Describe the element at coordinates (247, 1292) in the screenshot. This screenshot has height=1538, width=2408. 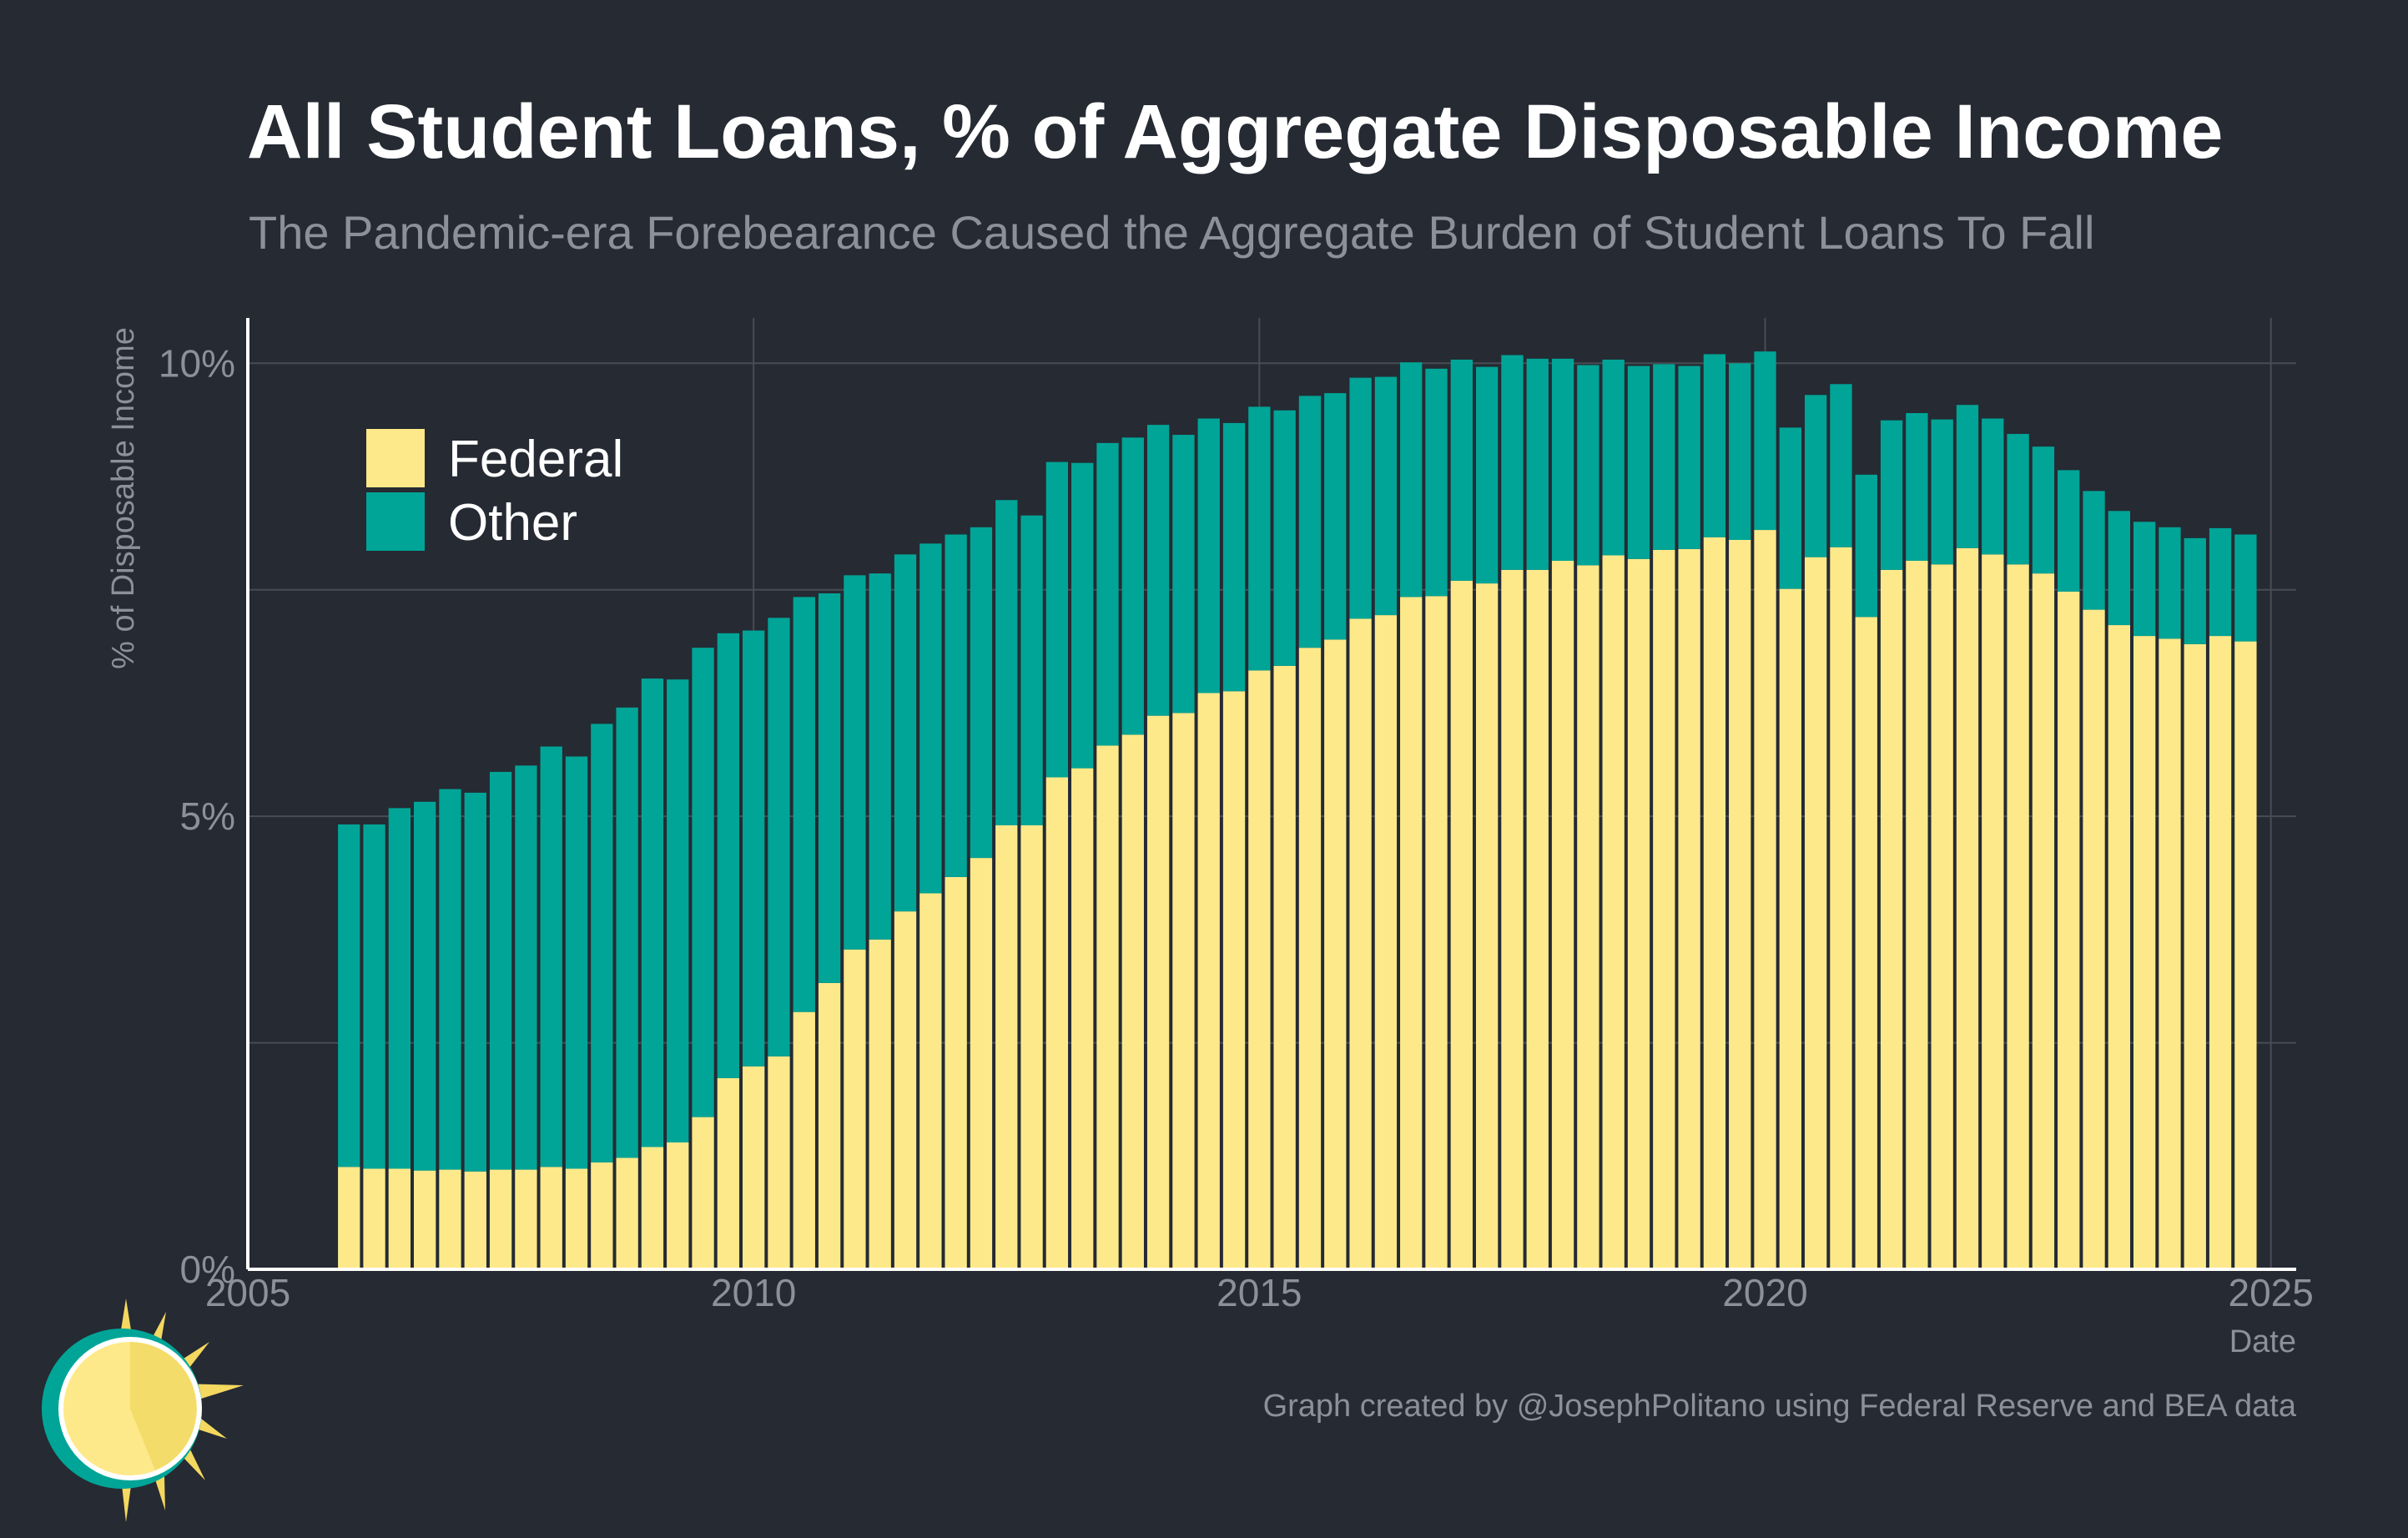
I see `x-tick-label: 2005` at that location.